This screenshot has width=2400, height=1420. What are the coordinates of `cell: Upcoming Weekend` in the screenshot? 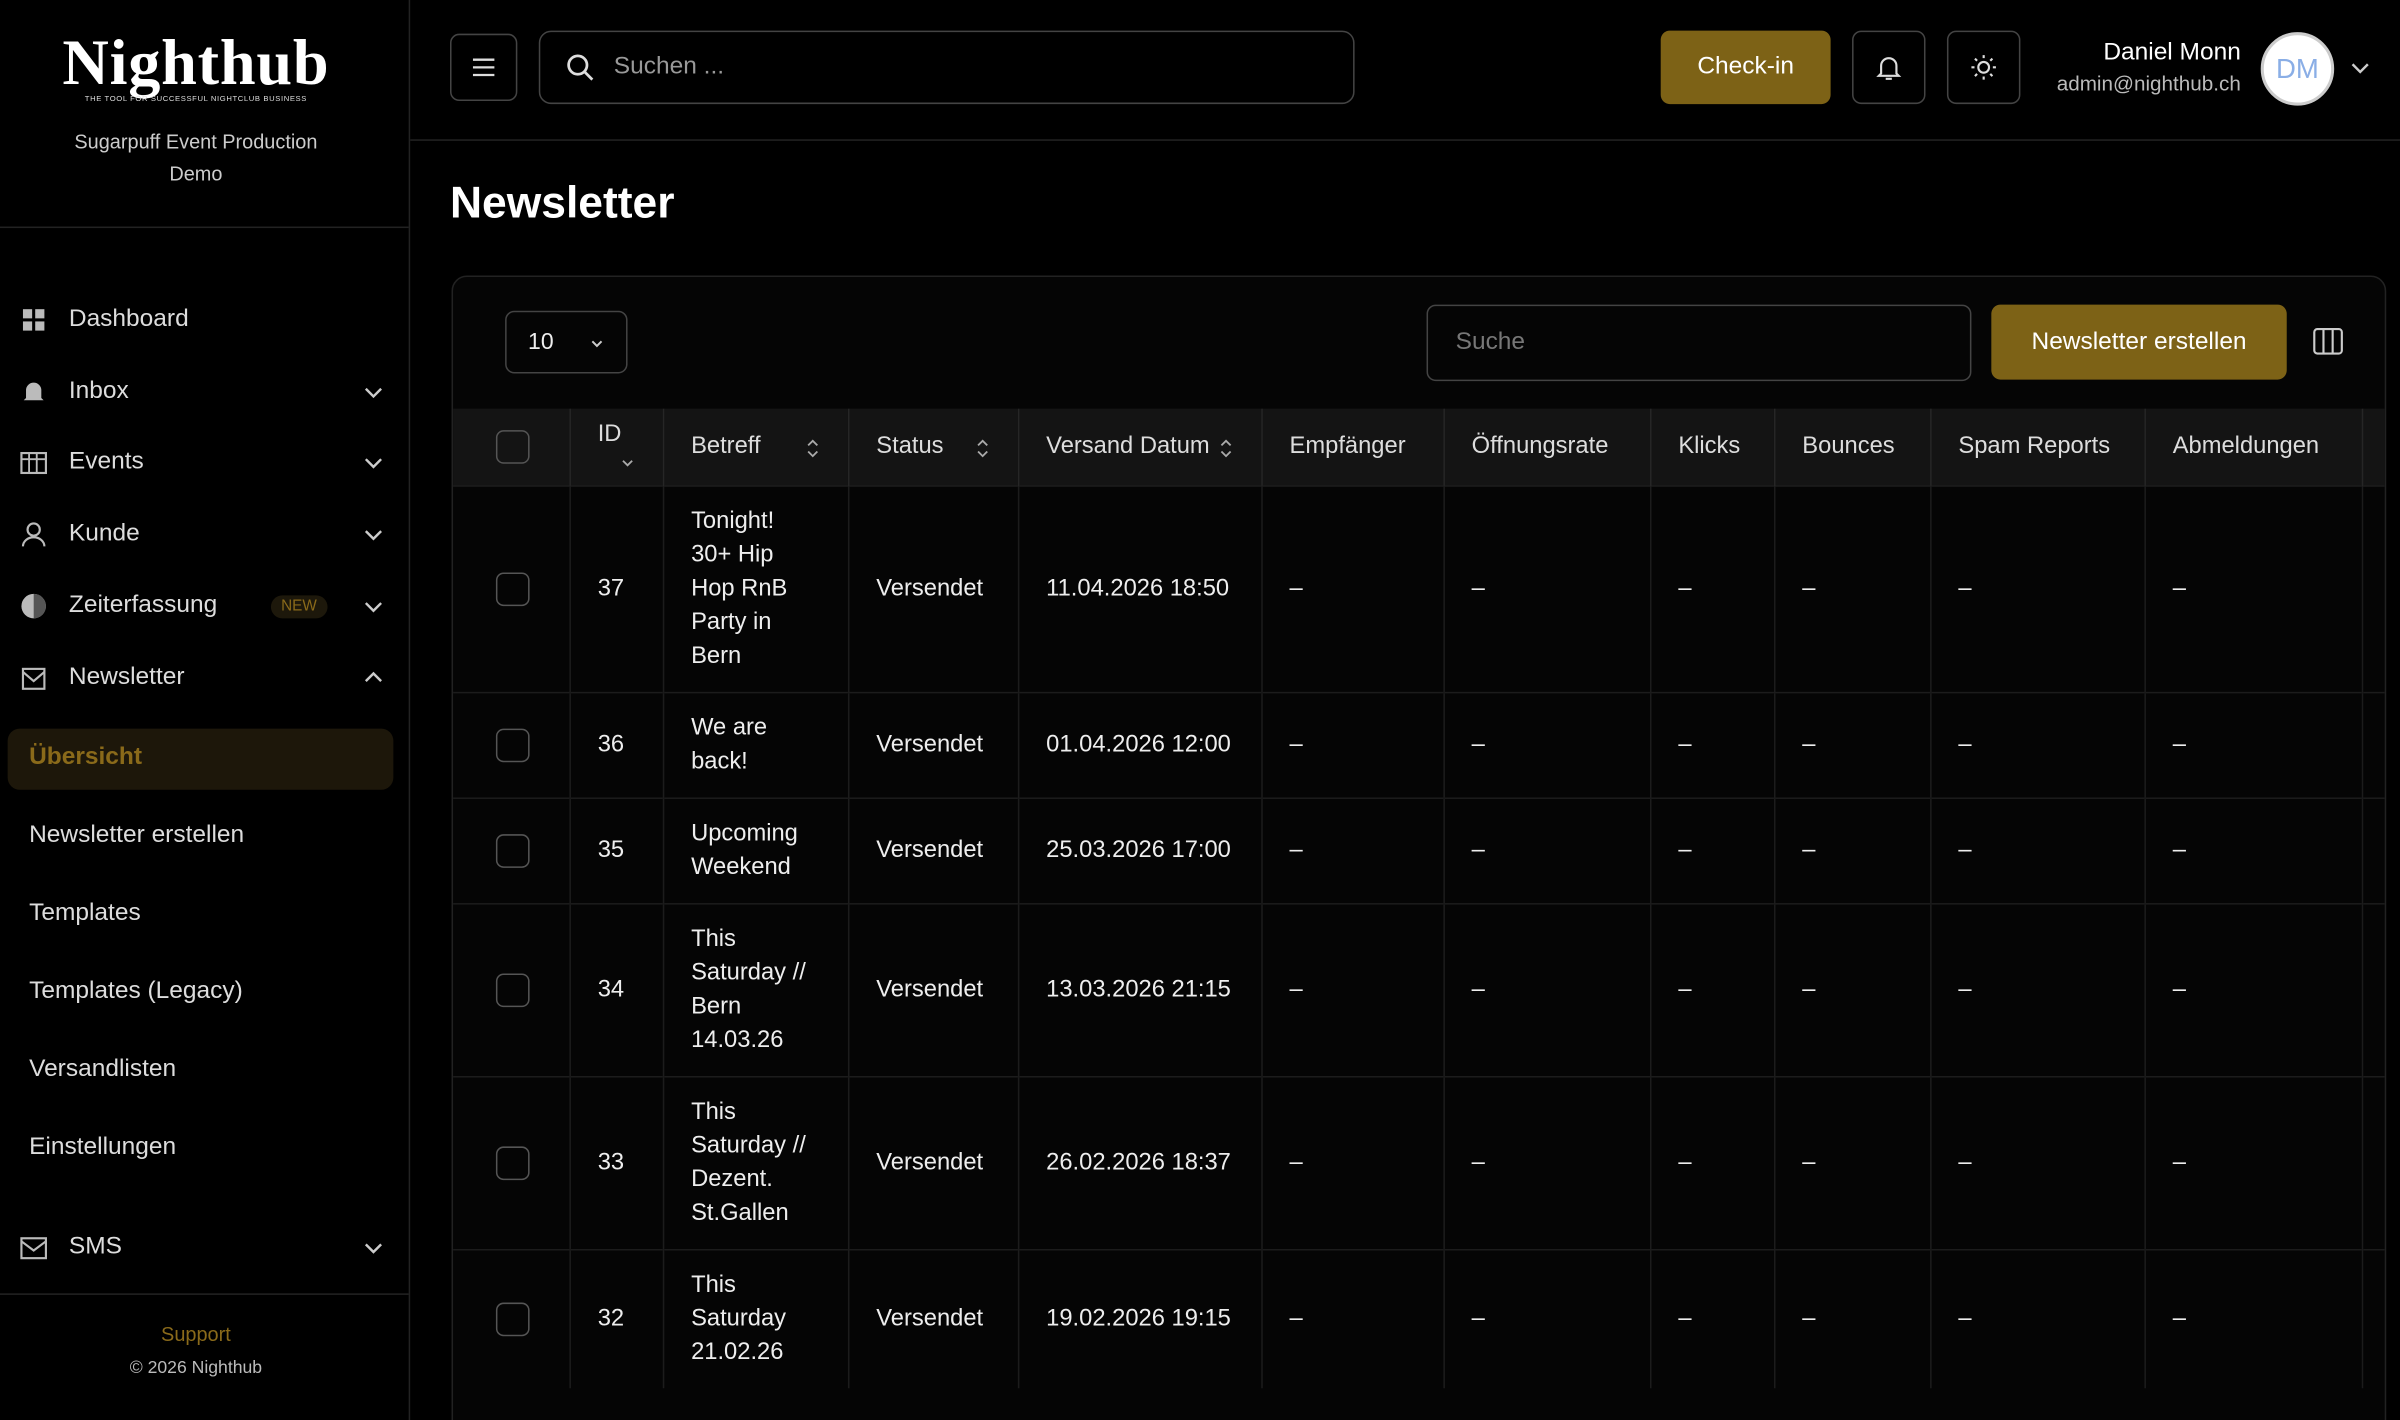 It's located at (755, 850).